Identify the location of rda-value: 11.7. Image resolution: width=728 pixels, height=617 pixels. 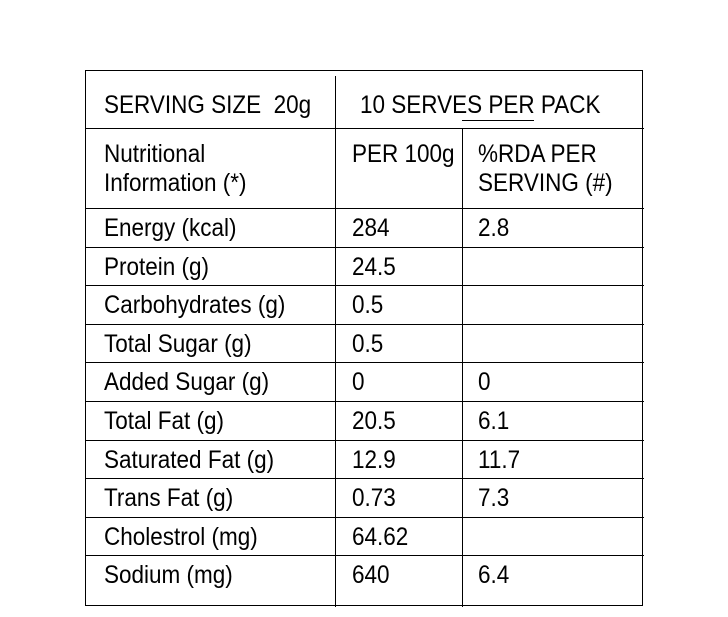
(499, 460).